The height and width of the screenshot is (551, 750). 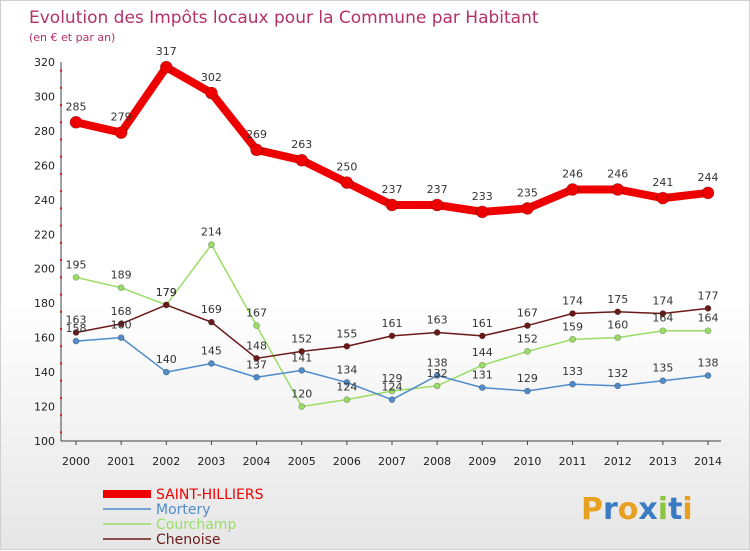 What do you see at coordinates (346, 369) in the screenshot?
I see `data-label: 134` at bounding box center [346, 369].